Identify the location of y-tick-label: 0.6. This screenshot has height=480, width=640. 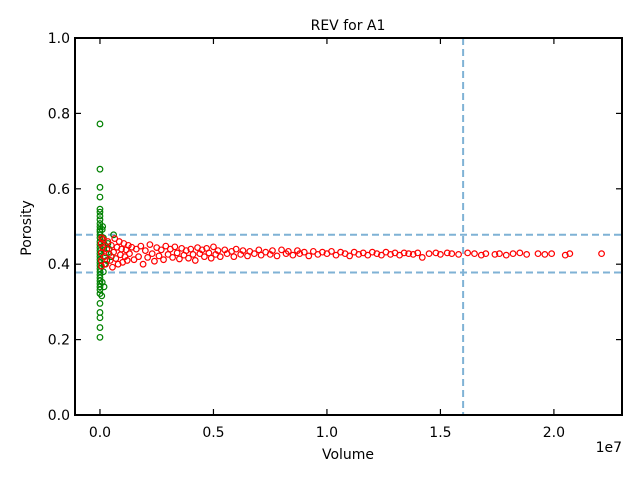
(59, 190).